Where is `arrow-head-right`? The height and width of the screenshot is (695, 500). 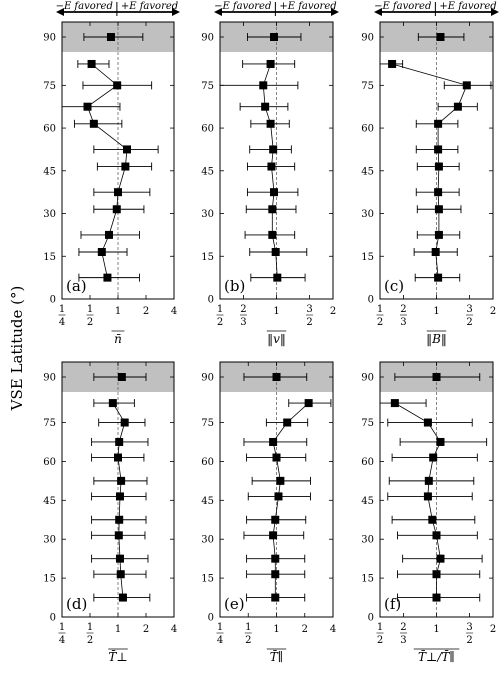
arrow-head-right is located at coordinates (335, 12).